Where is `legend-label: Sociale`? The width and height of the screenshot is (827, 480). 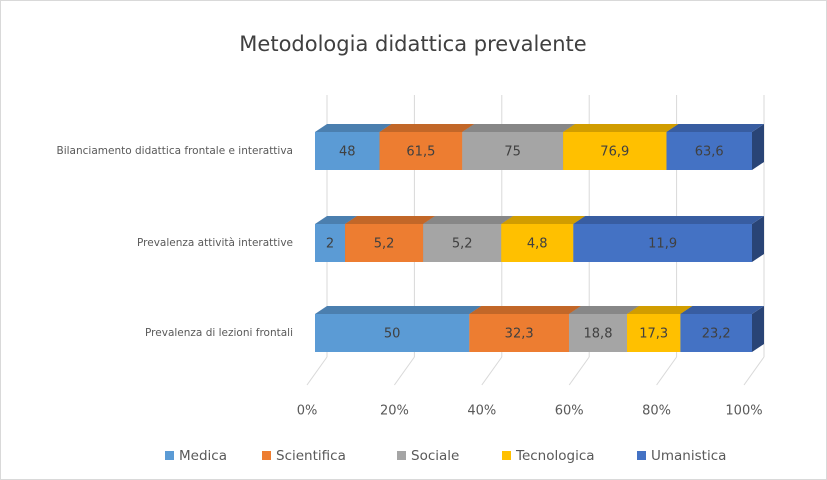 legend-label: Sociale is located at coordinates (435, 456).